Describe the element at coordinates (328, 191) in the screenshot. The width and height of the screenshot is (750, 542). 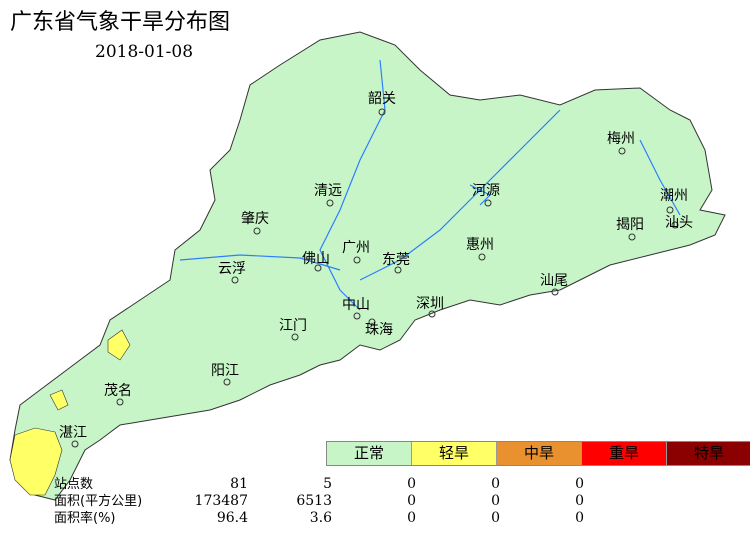
I see `city-label: 清远` at that location.